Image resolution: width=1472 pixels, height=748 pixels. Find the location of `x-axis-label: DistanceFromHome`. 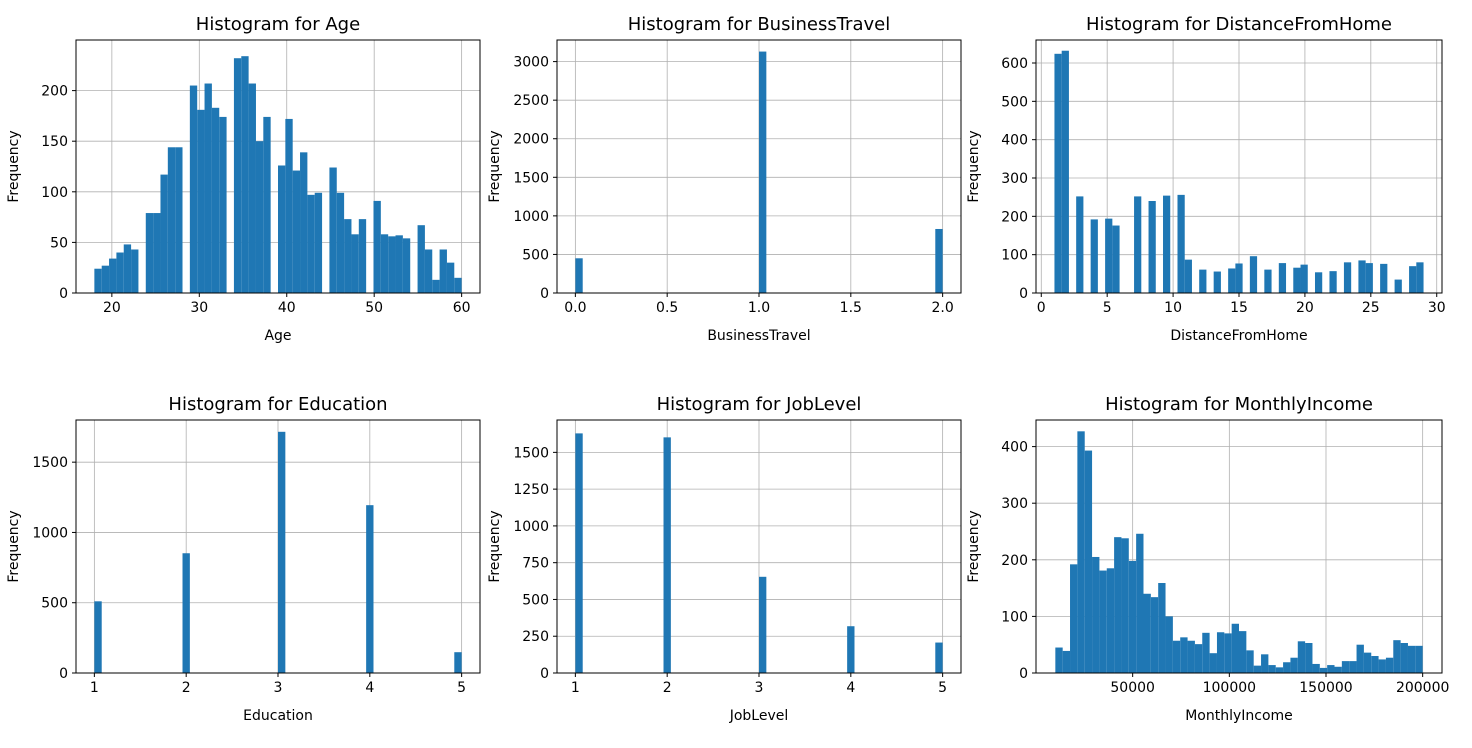

x-axis-label: DistanceFromHome is located at coordinates (1238, 336).